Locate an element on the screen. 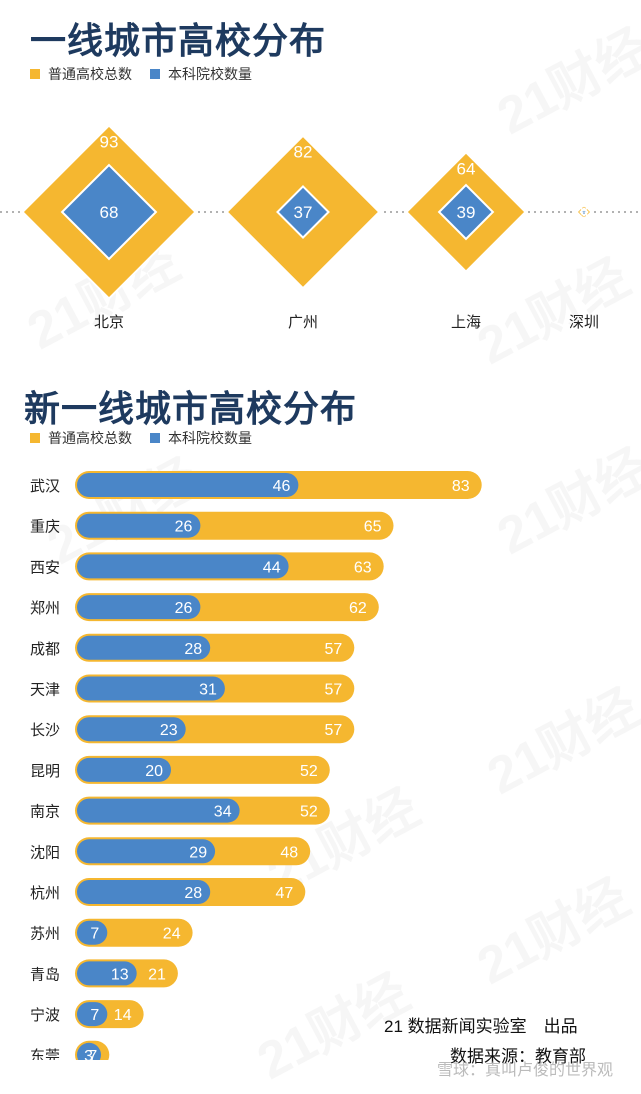 This screenshot has height=1094, width=641. diamond-outer-value: 8 is located at coordinates (584, 211).